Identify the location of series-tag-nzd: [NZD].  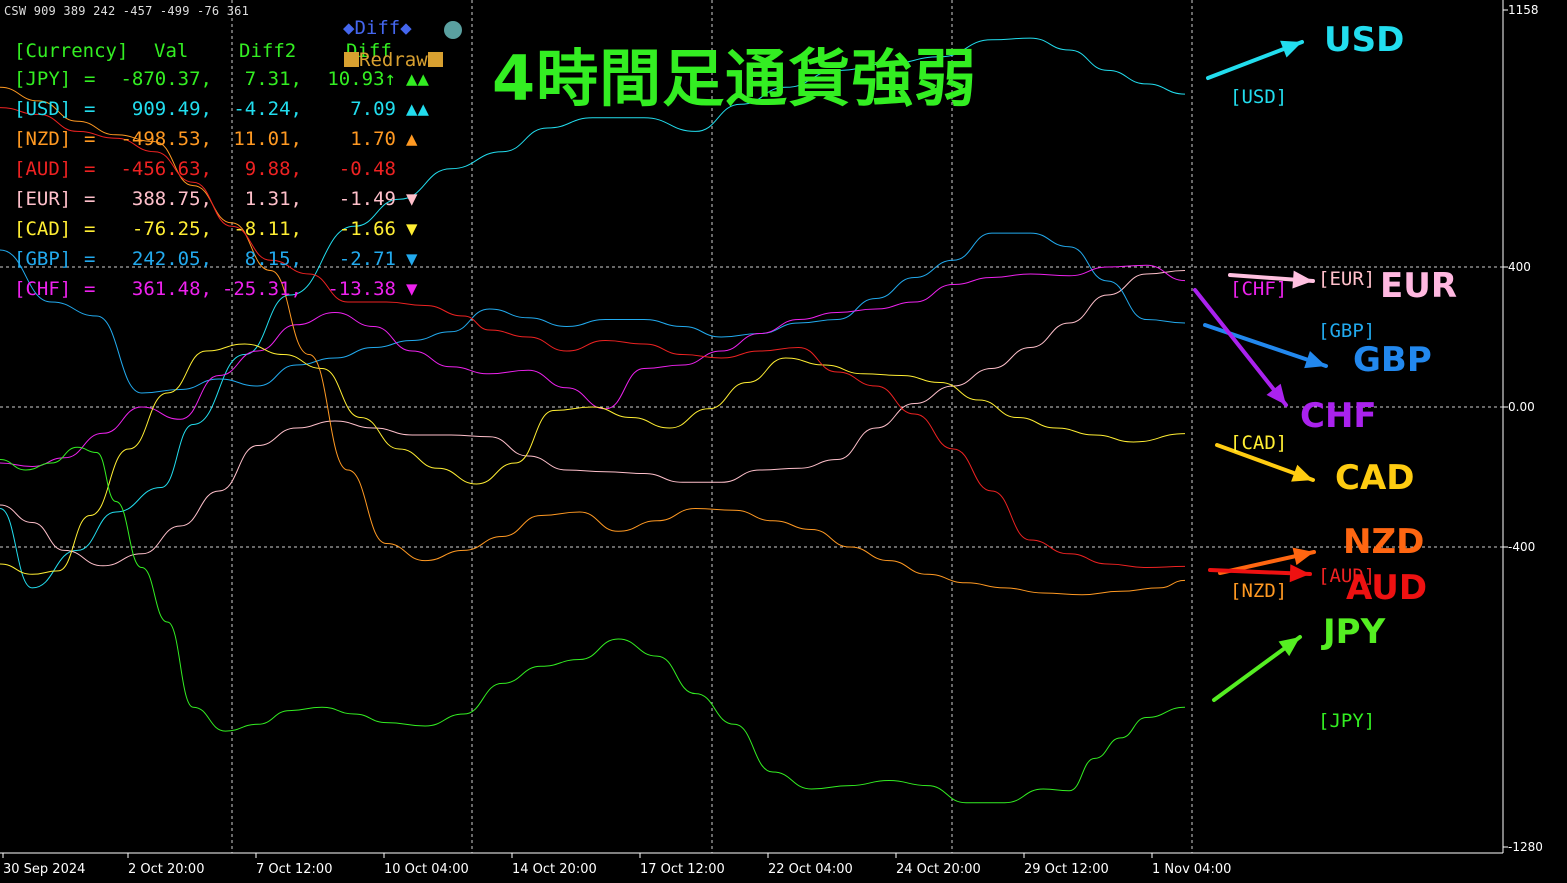
(1259, 591).